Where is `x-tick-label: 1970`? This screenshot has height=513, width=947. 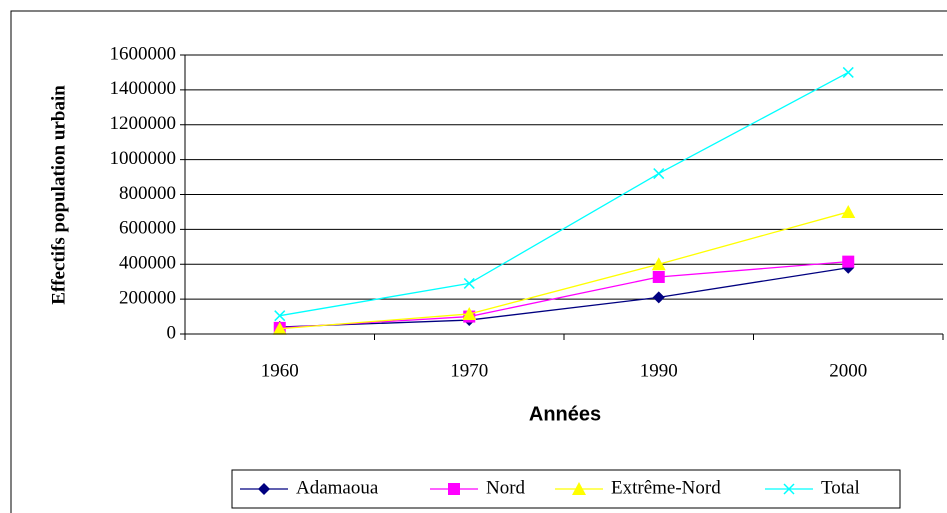
x-tick-label: 1970 is located at coordinates (469, 370).